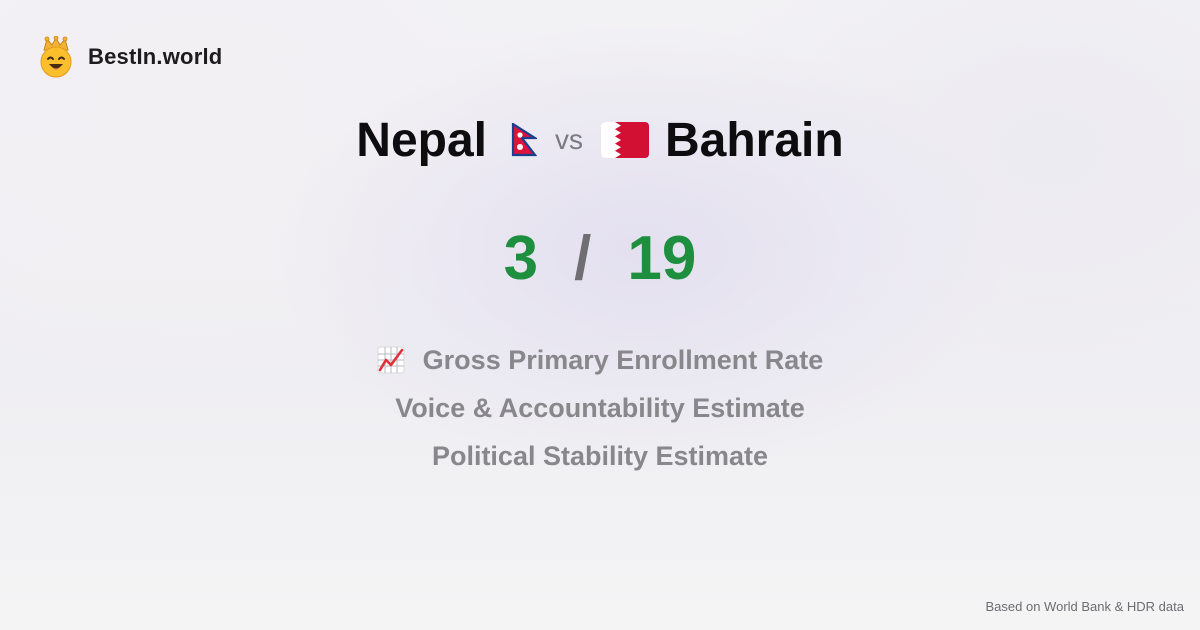 This screenshot has width=1200, height=630. Describe the element at coordinates (1084, 606) in the screenshot. I see `source-note: Based on World Bank & HDR data` at that location.